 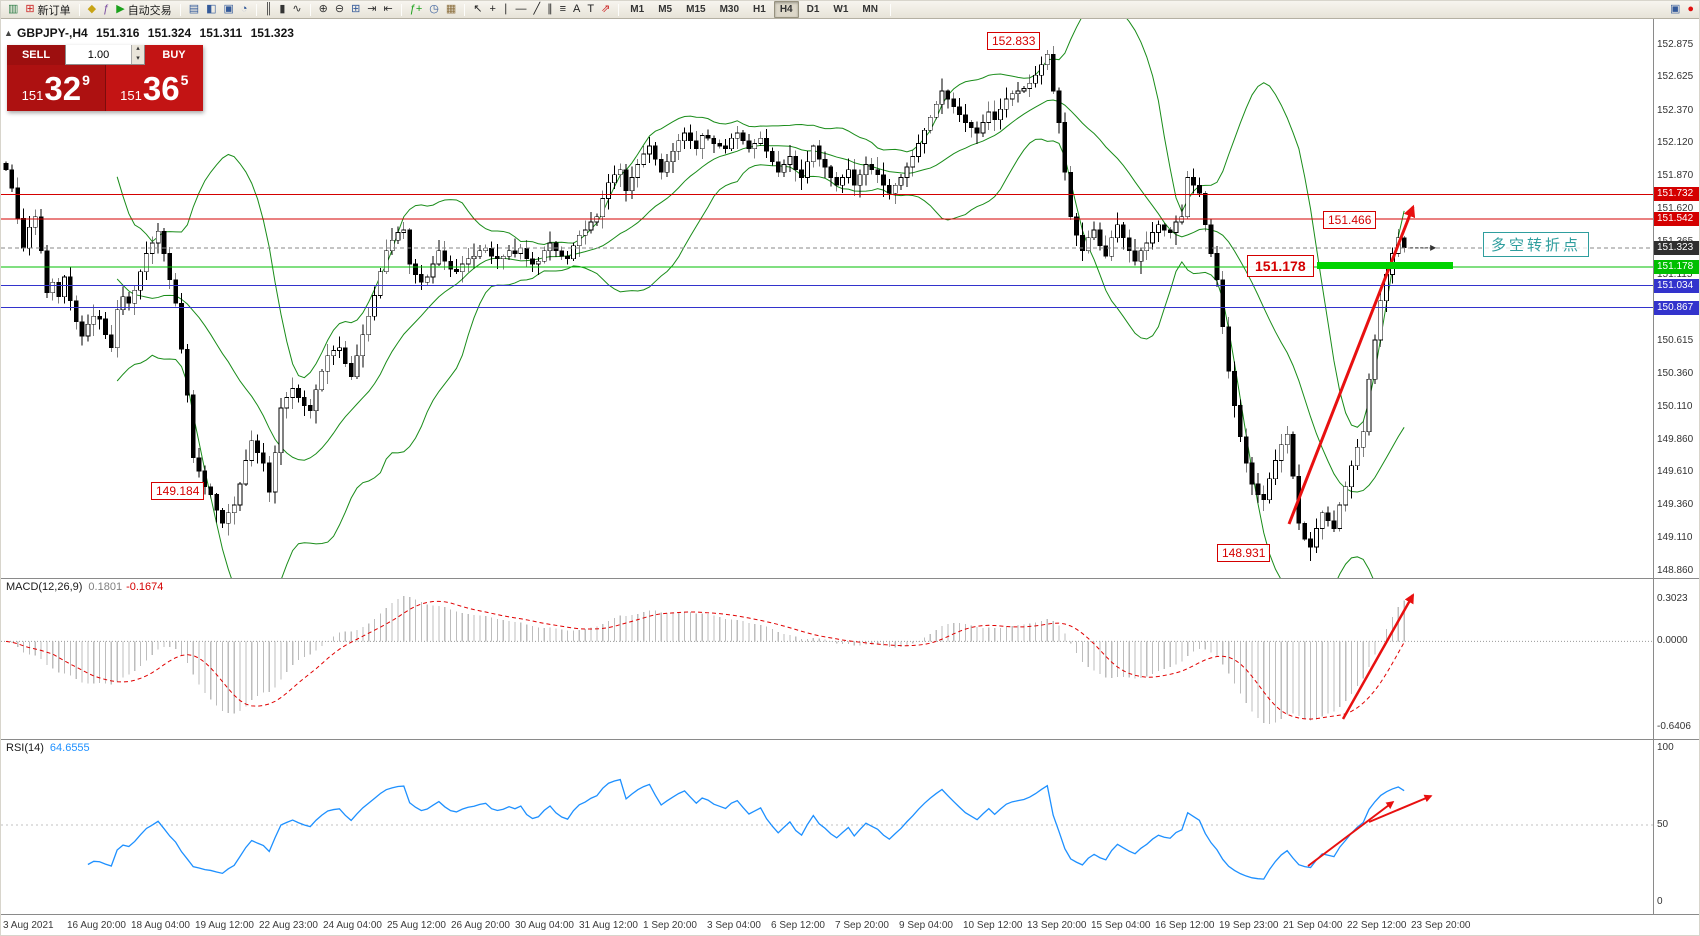 I want to click on time-label: 6 Sep 12:00, so click(x=798, y=925).